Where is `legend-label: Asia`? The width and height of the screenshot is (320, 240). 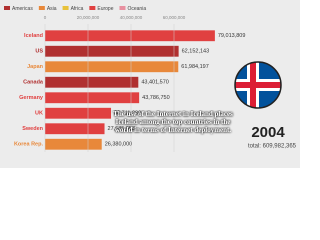
legend-label: Asia is located at coordinates (52, 9).